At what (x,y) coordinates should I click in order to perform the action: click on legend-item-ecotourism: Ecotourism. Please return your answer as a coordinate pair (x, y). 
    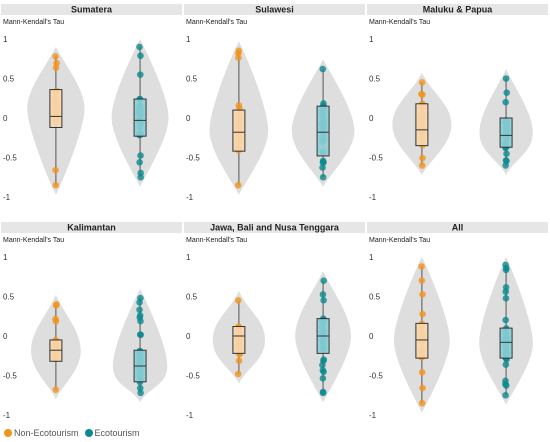
    Looking at the image, I should click on (112, 433).